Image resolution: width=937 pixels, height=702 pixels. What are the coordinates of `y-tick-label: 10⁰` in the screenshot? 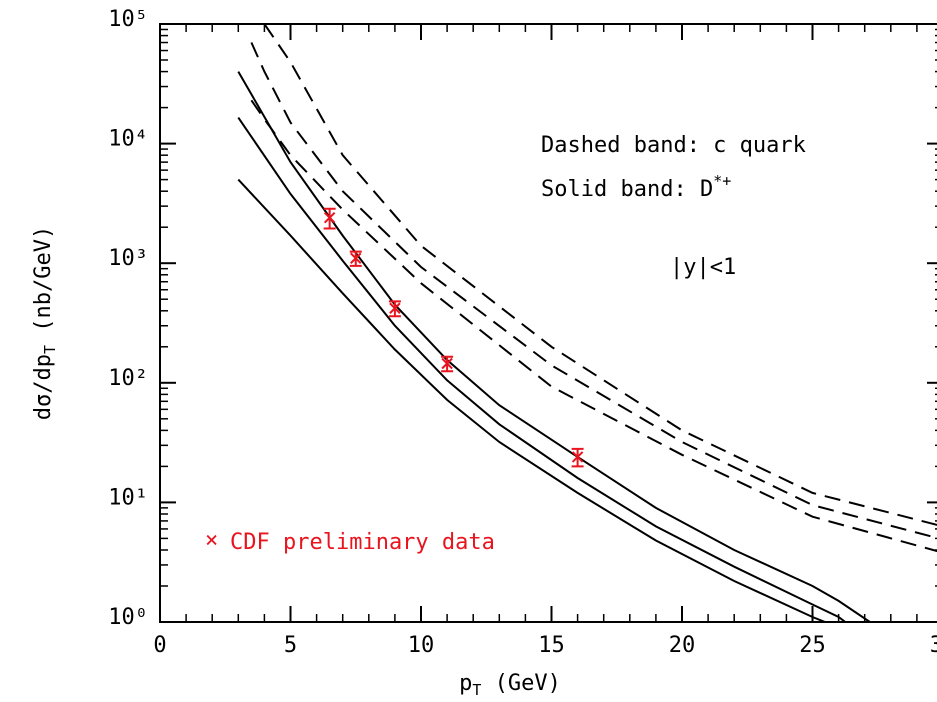 It's located at (128, 617).